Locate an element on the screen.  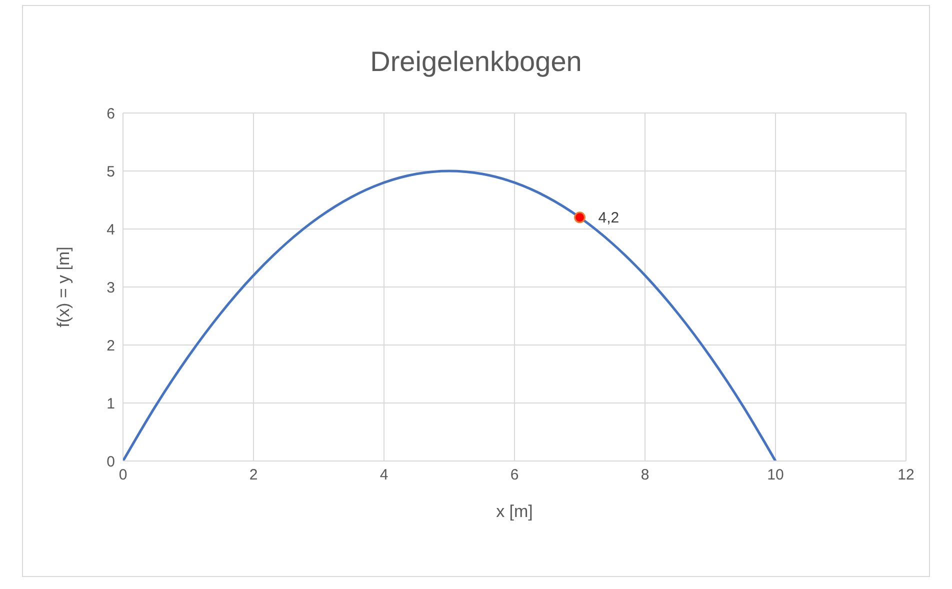
x-tick-label: 2 is located at coordinates (253, 475).